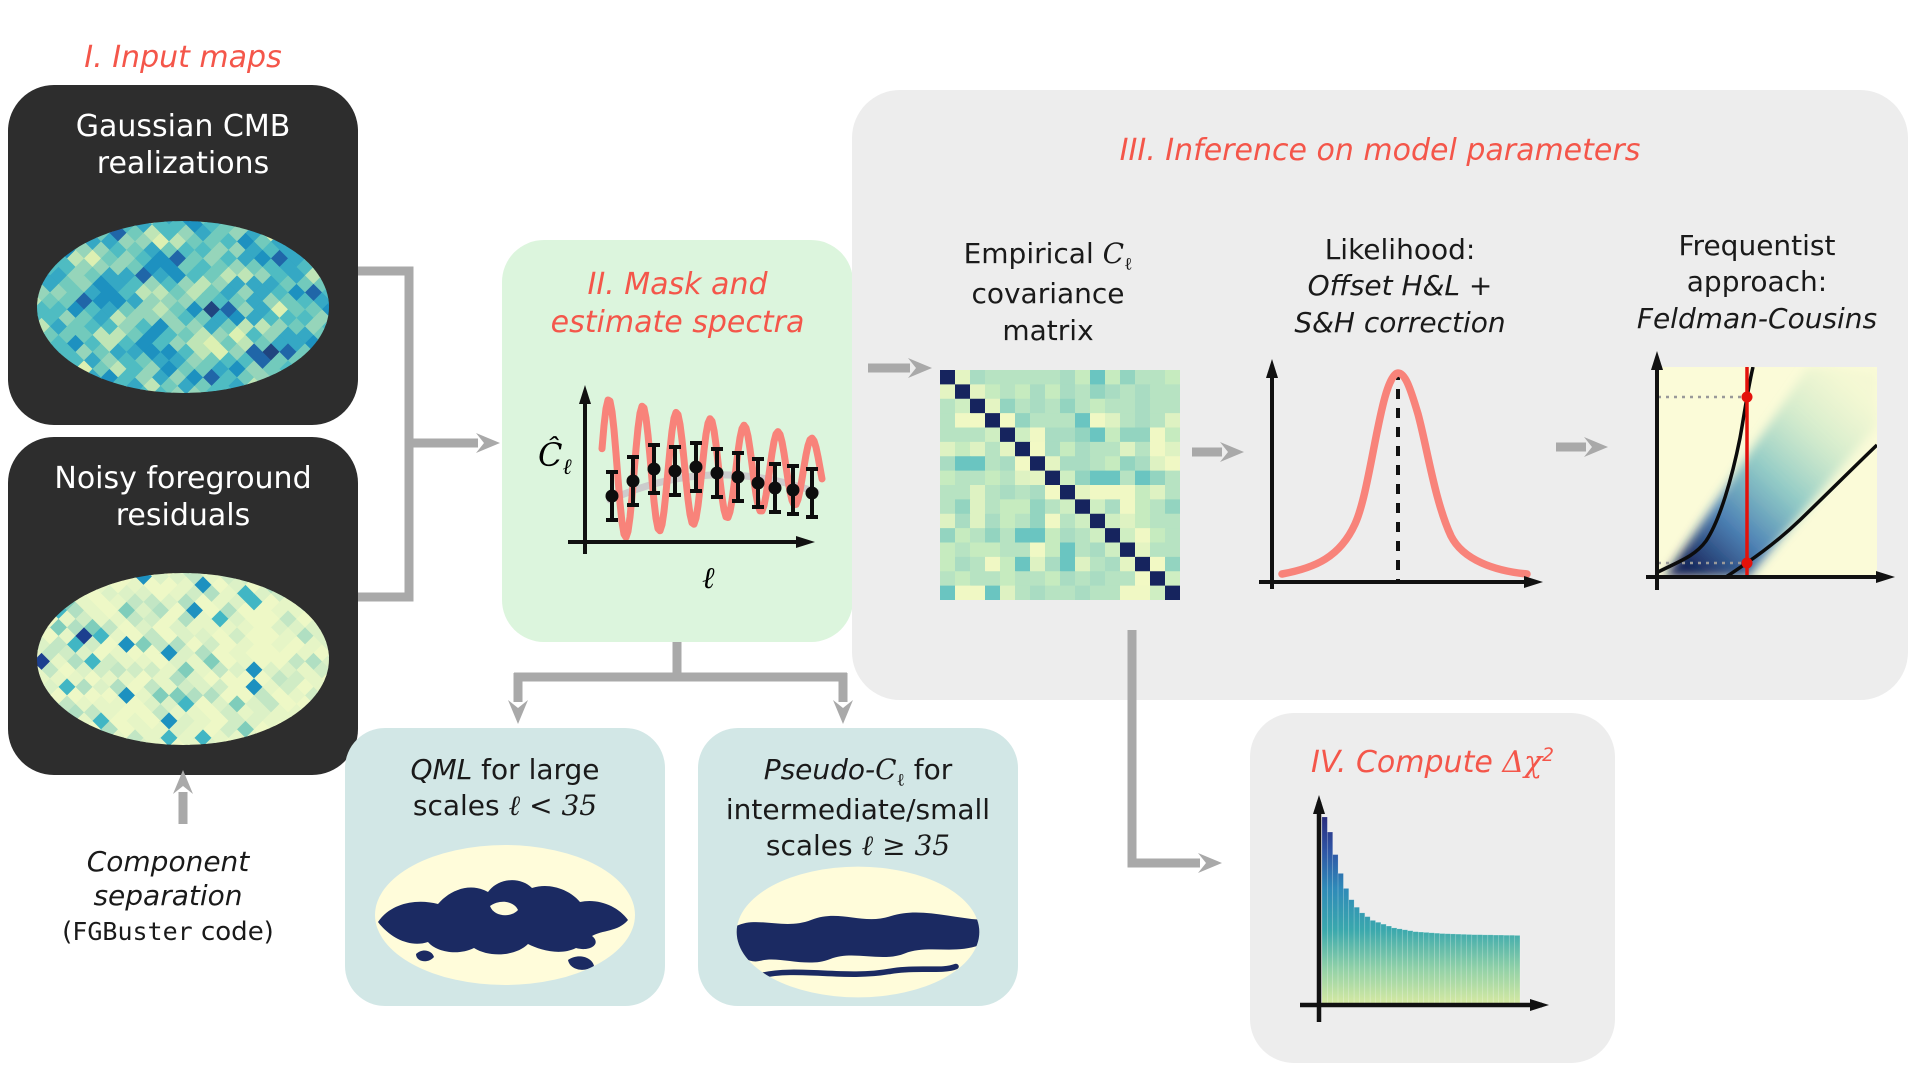 This screenshot has height=1080, width=1920. Describe the element at coordinates (386, 434) in the screenshot. I see `input-maps-bracket` at that location.